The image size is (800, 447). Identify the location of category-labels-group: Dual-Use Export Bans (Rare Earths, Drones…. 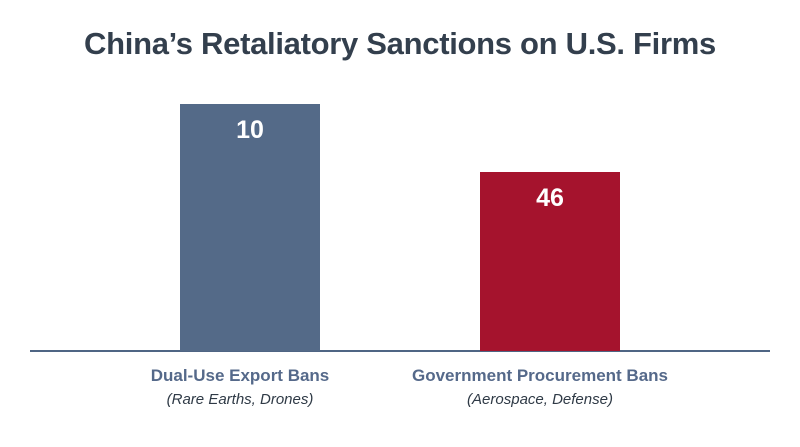
(409, 387).